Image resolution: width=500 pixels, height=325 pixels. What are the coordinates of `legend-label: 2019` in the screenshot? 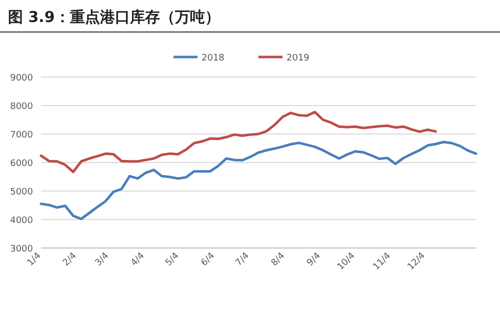 It's located at (298, 59).